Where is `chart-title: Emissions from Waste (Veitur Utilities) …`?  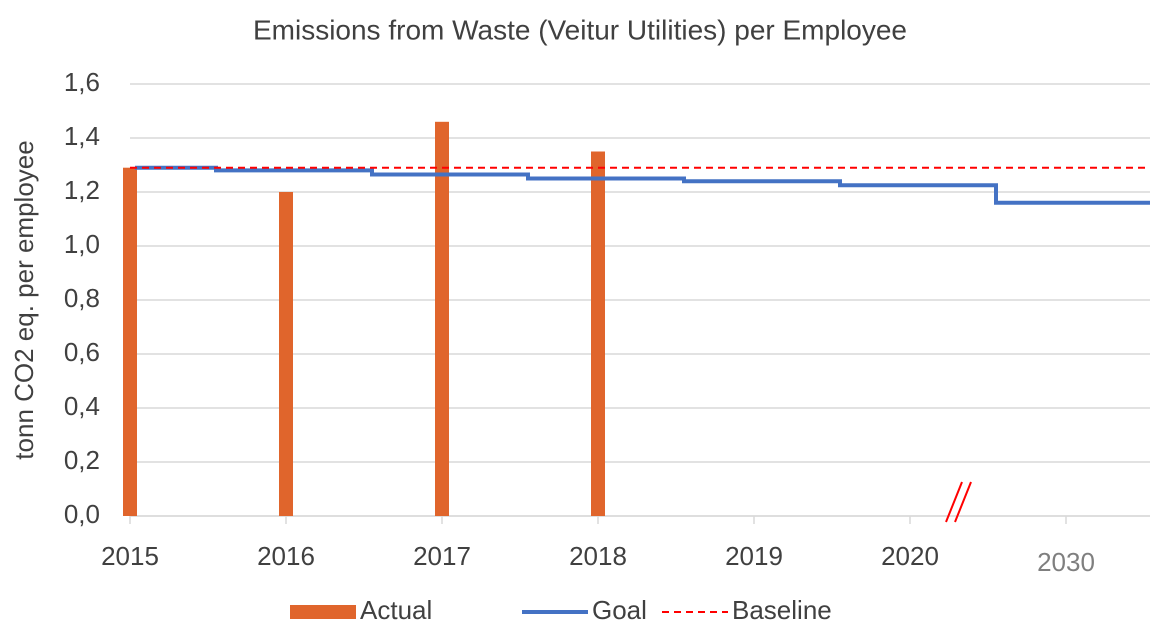
chart-title: Emissions from Waste (Veitur Utilities) … is located at coordinates (580, 29).